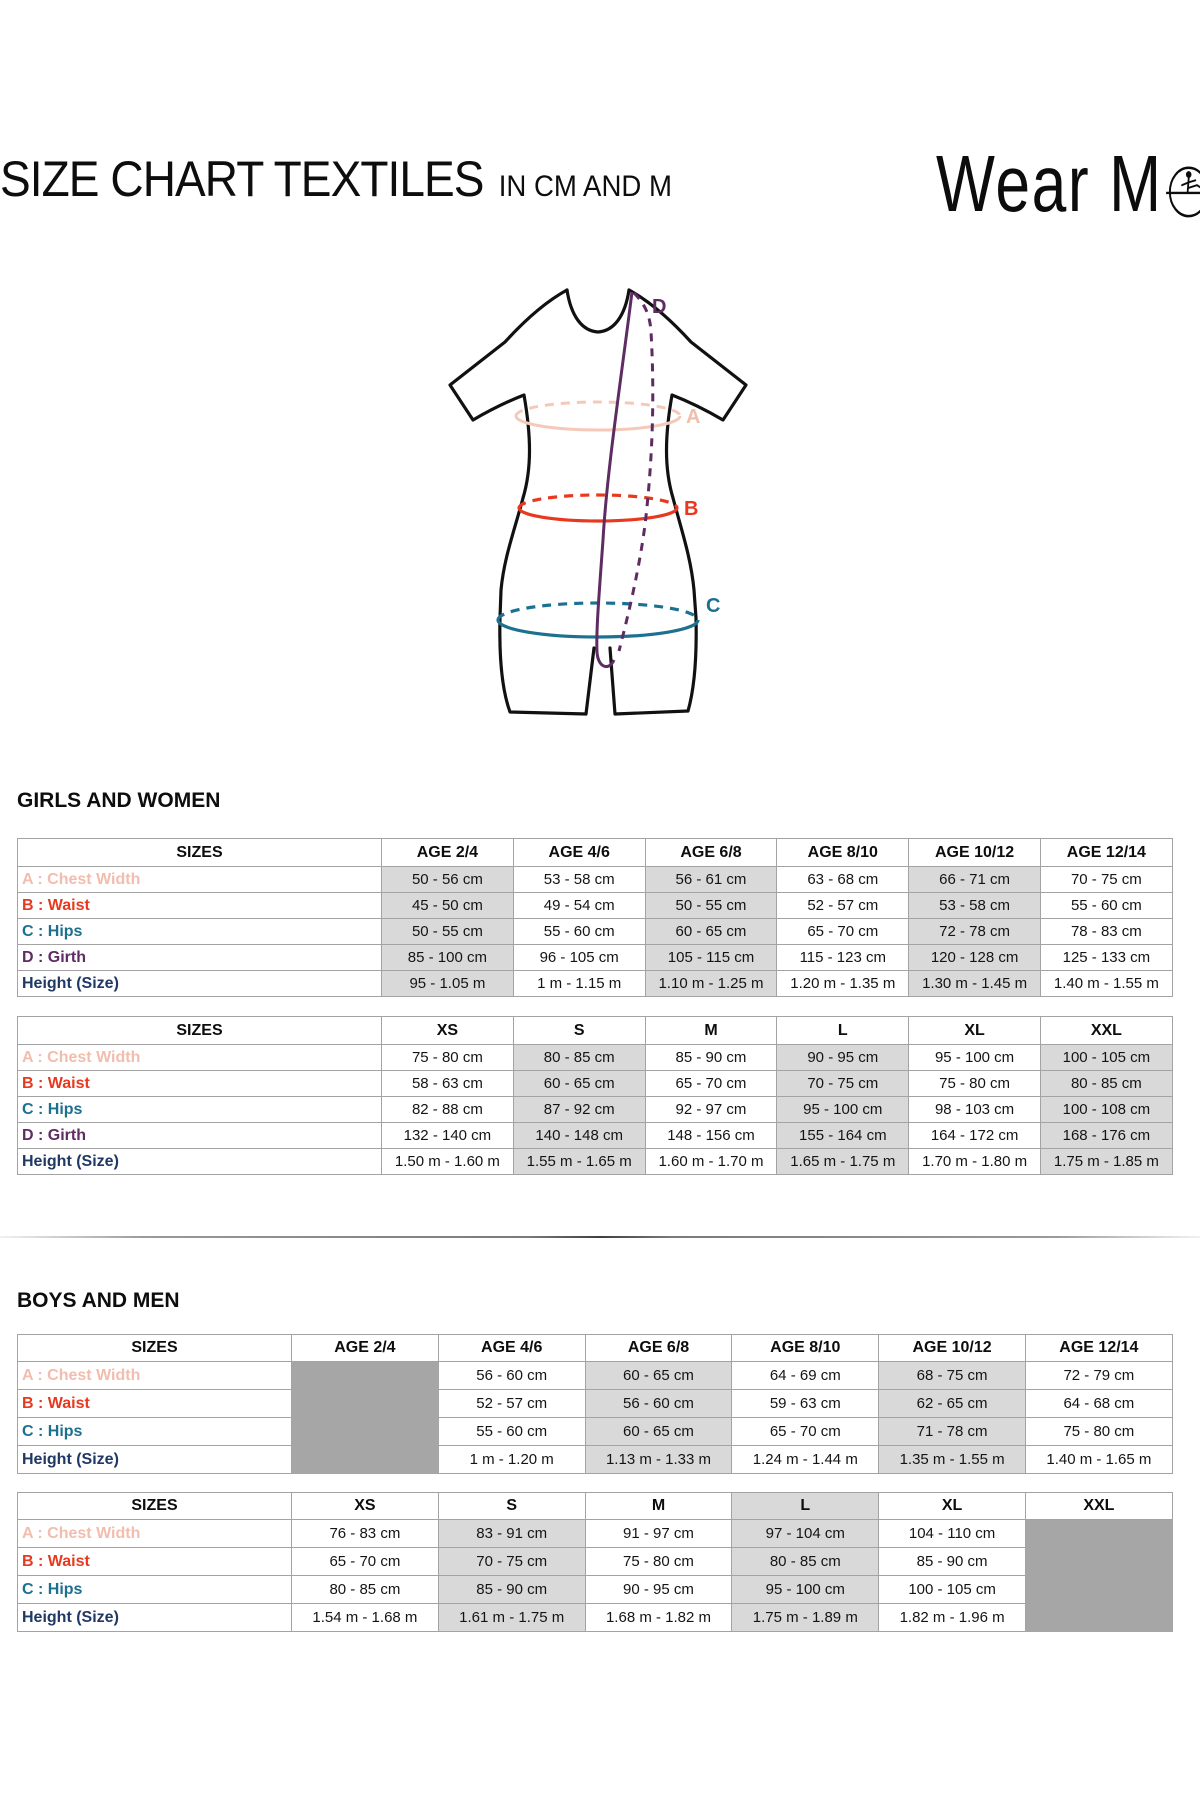 This screenshot has width=1200, height=1800. Describe the element at coordinates (658, 1348) in the screenshot. I see `size-column-header: AGE 6/8` at that location.